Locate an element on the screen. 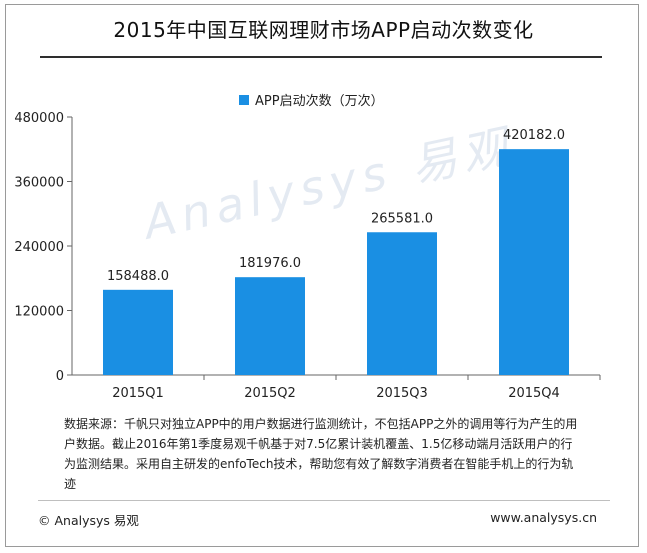 Image resolution: width=647 pixels, height=553 pixels. copyright-footer: © Analysys 易观 is located at coordinates (88, 520).